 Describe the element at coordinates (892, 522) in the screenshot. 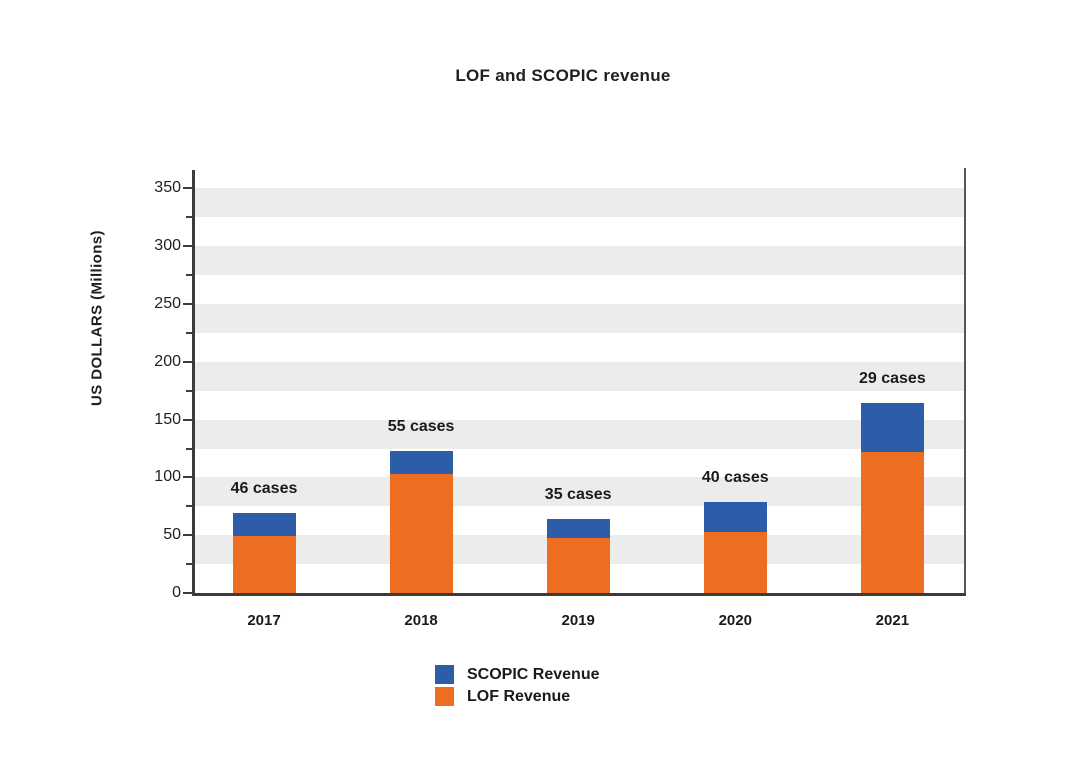

I see `bar-segment-2021-lof-revenue` at that location.